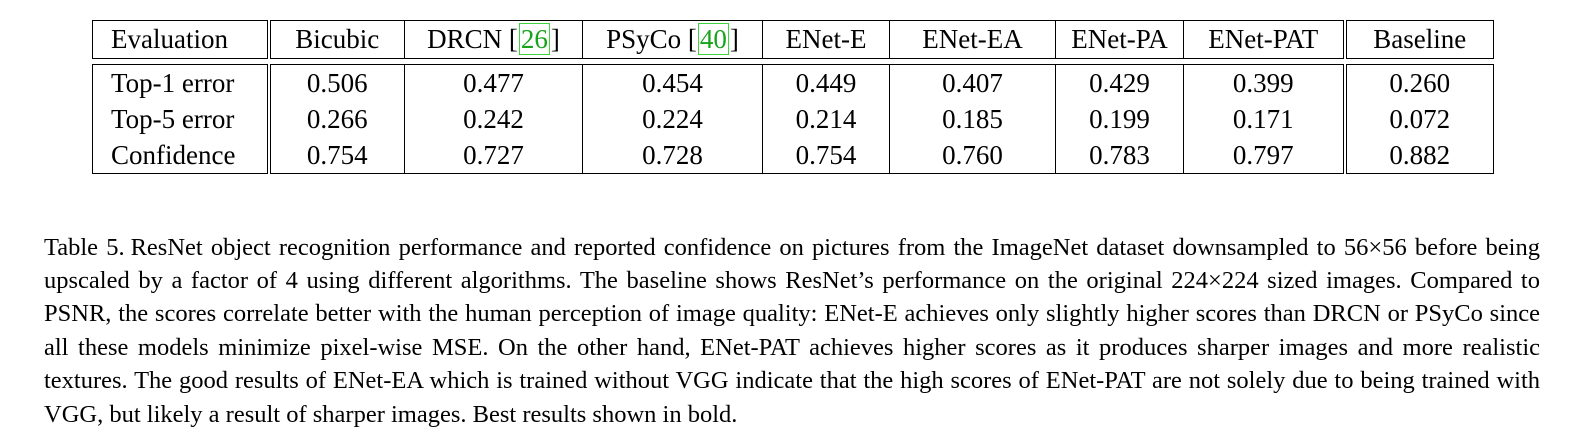 Image resolution: width=1586 pixels, height=431 pixels. What do you see at coordinates (181, 155) in the screenshot?
I see `row-label: Confidence` at bounding box center [181, 155].